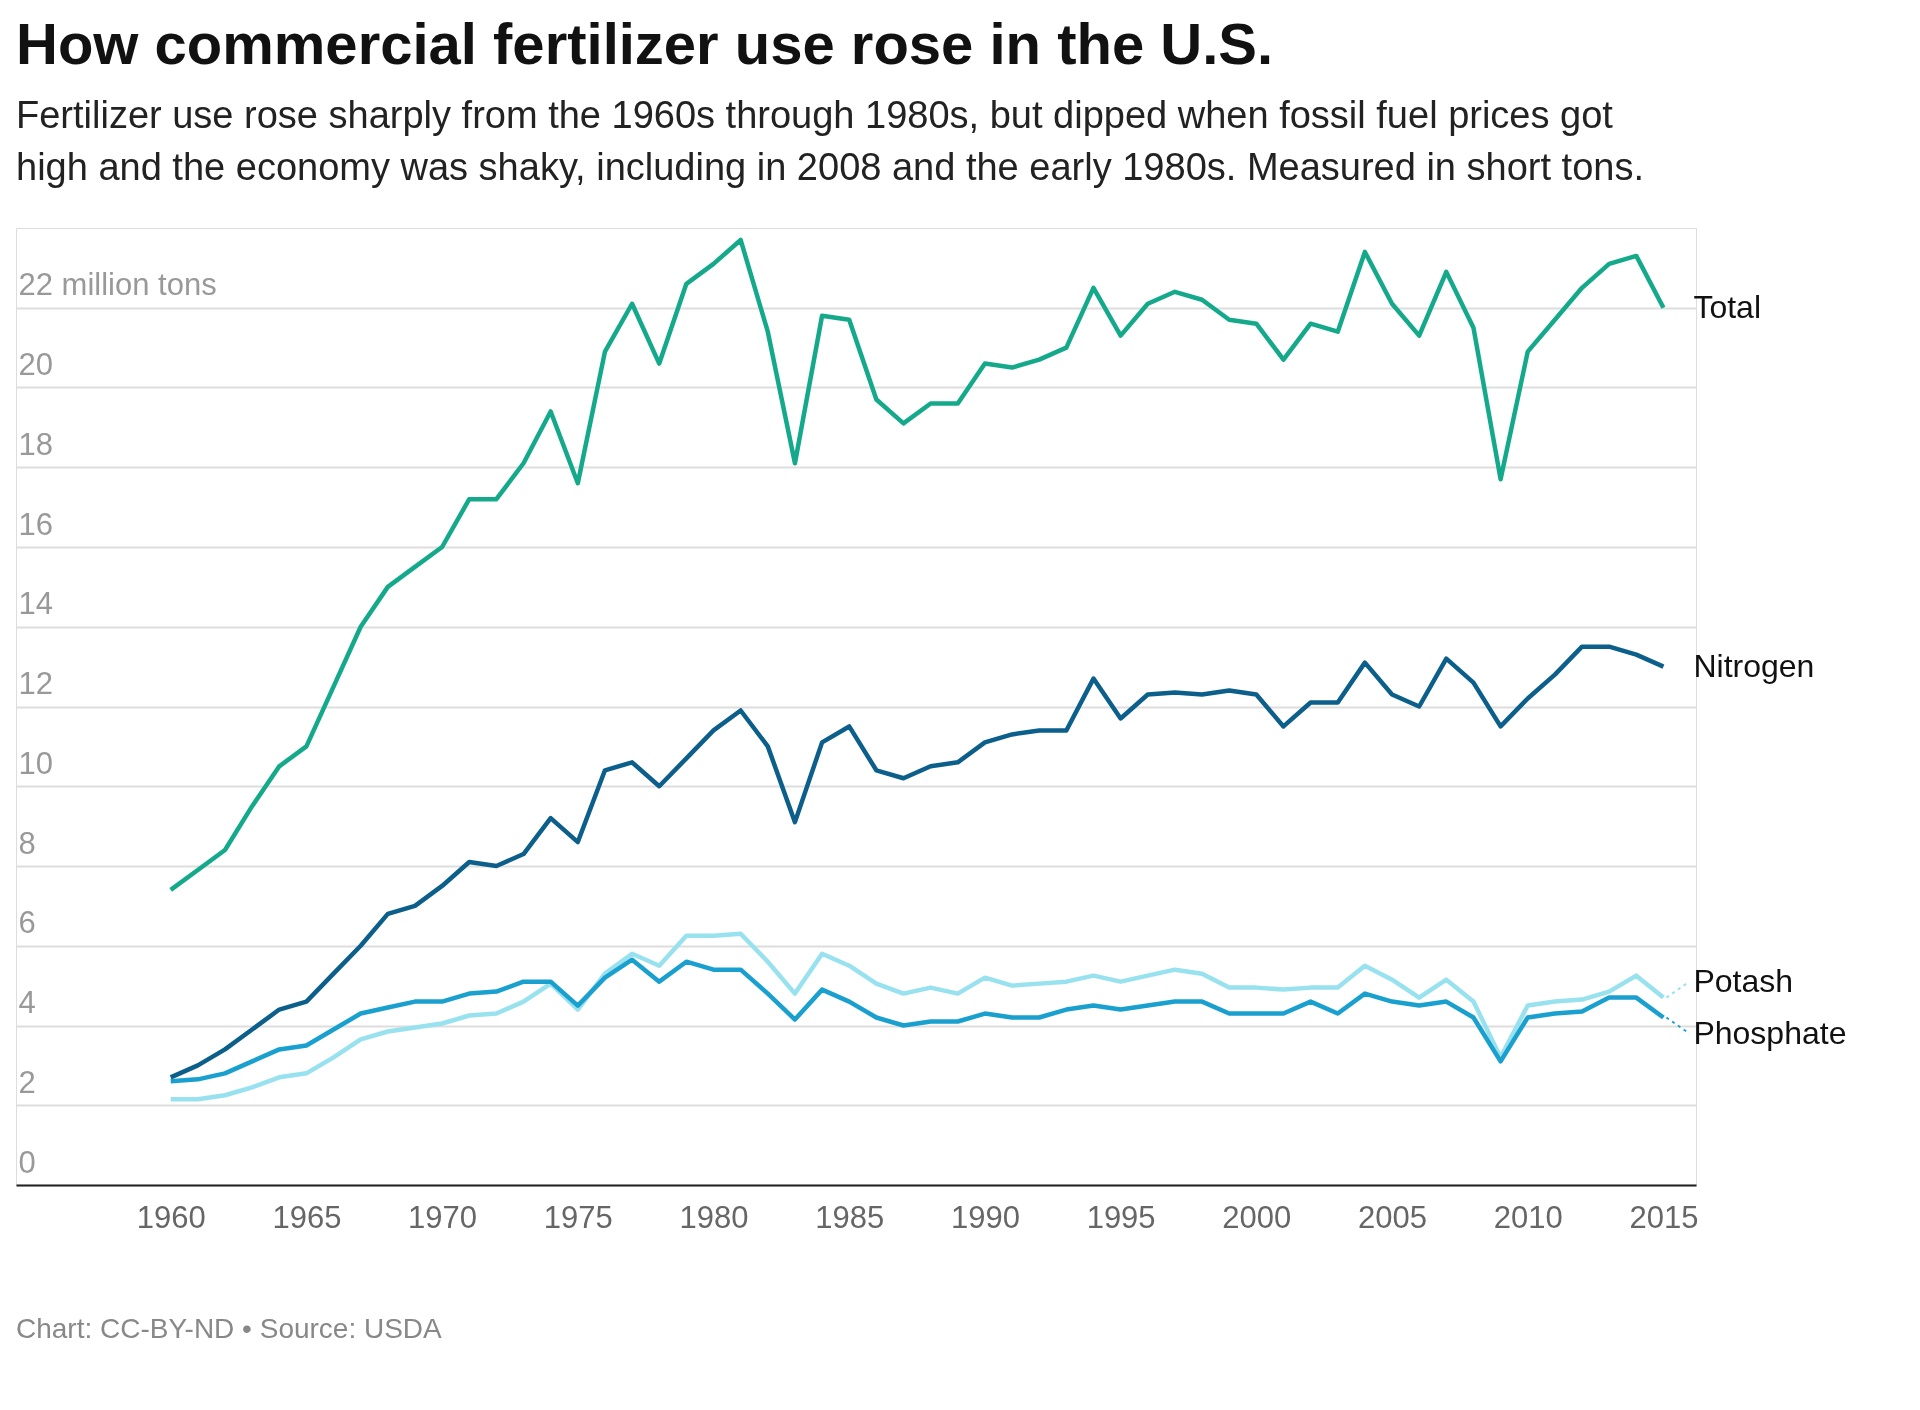  Describe the element at coordinates (35, 604) in the screenshot. I see `y-tick-label: 14` at that location.